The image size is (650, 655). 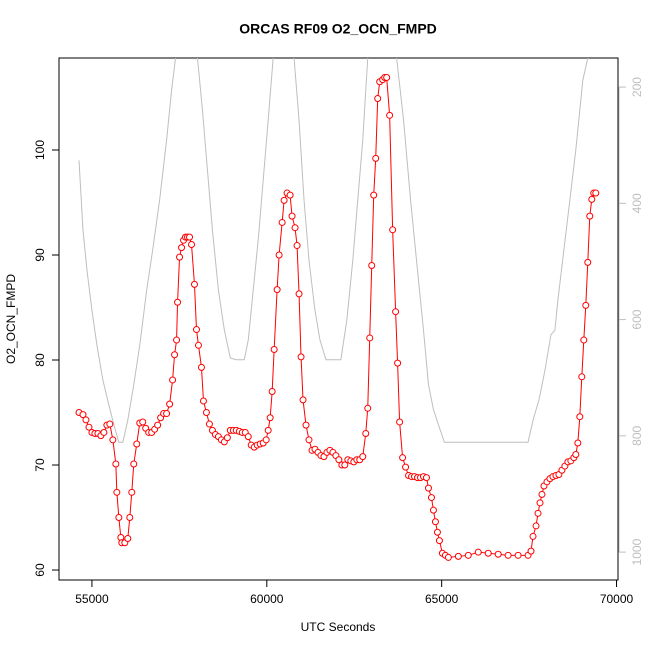 What do you see at coordinates (338, 627) in the screenshot?
I see `x-axis-label: UTC Seconds` at bounding box center [338, 627].